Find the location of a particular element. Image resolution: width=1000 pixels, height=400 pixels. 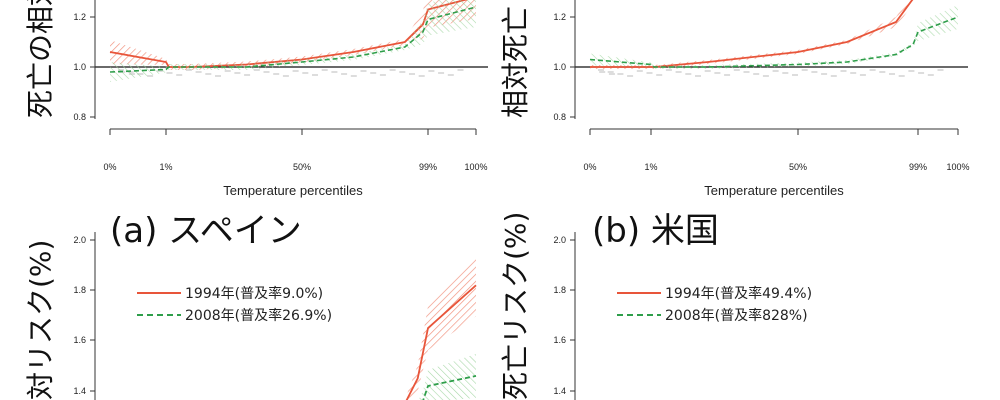

legend-label: 2008年(普及率828%) is located at coordinates (736, 315).